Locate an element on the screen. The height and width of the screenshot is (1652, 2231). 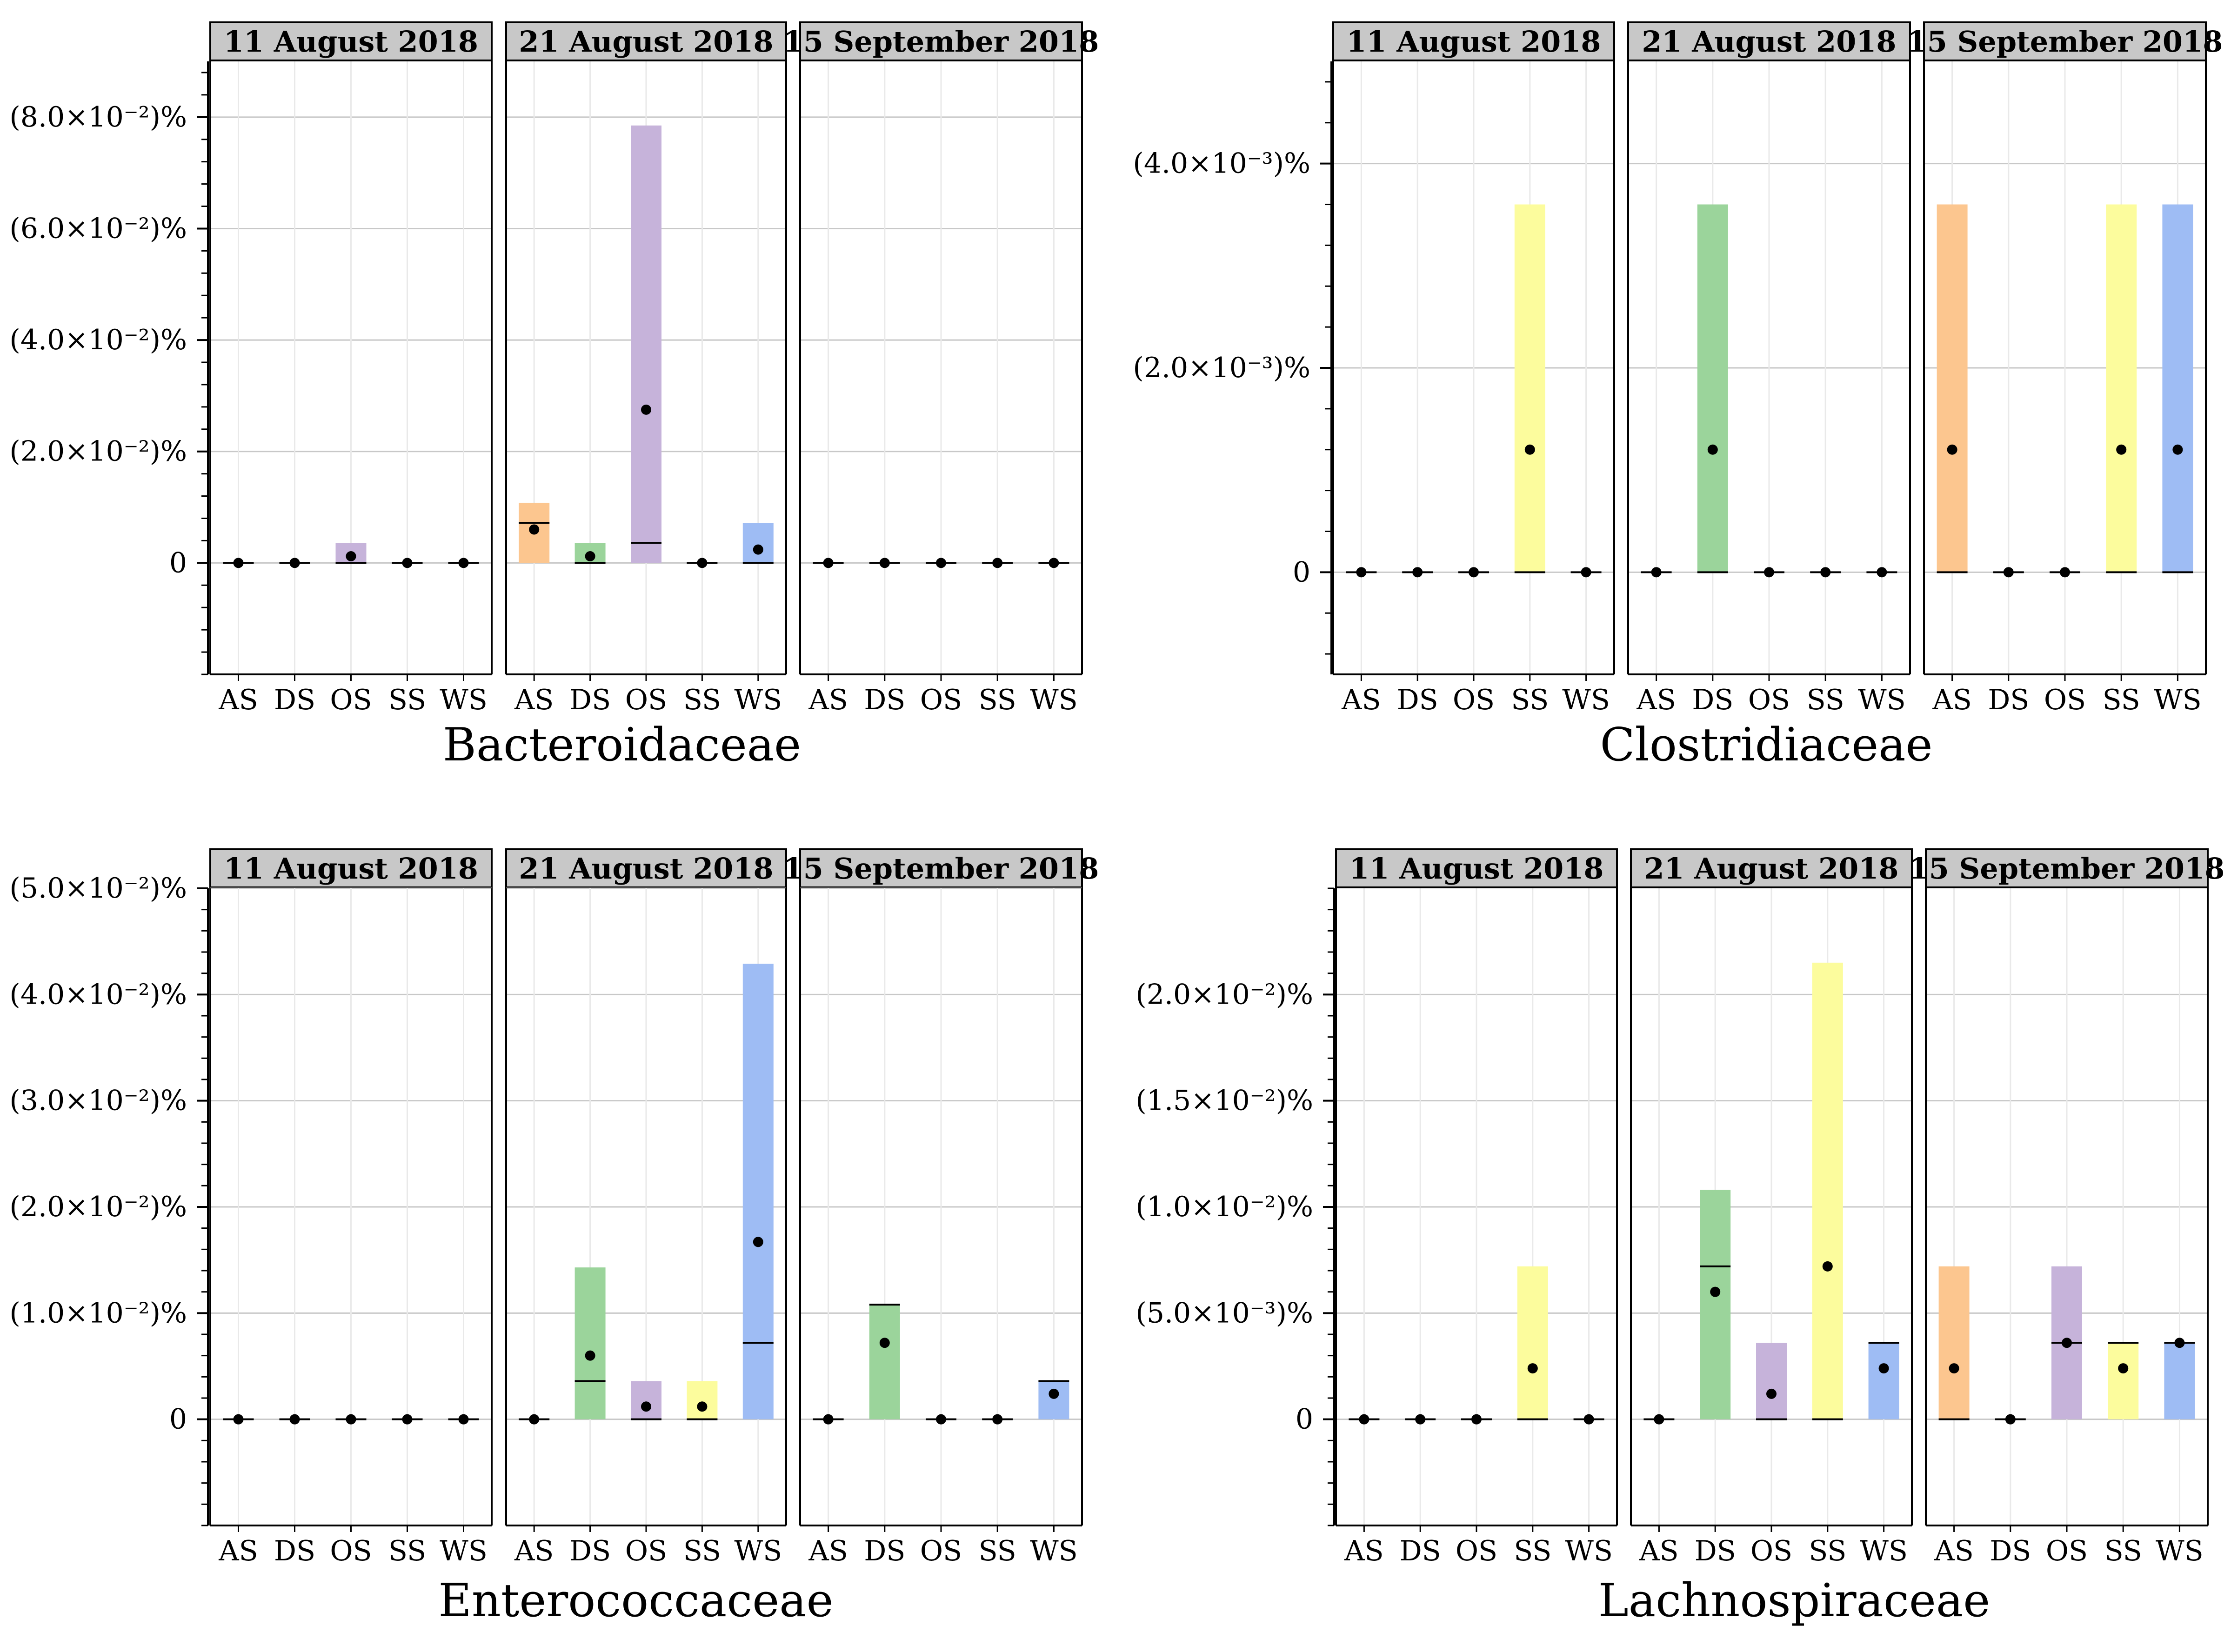
panel-strip-label: 11 August 2018 is located at coordinates (351, 869).